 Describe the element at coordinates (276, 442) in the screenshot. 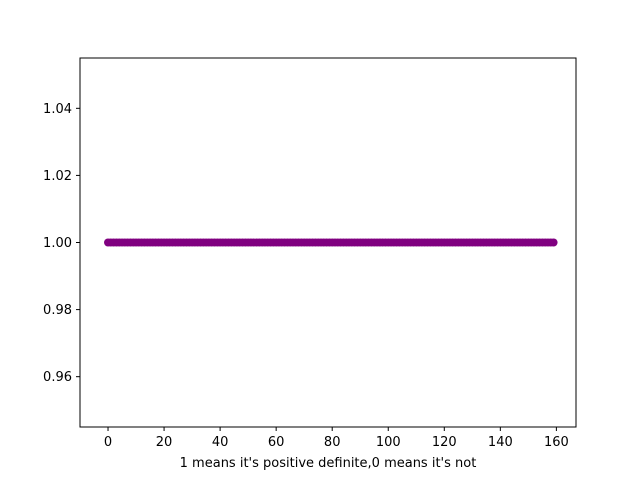

I see `x-tick-label: 60` at that location.